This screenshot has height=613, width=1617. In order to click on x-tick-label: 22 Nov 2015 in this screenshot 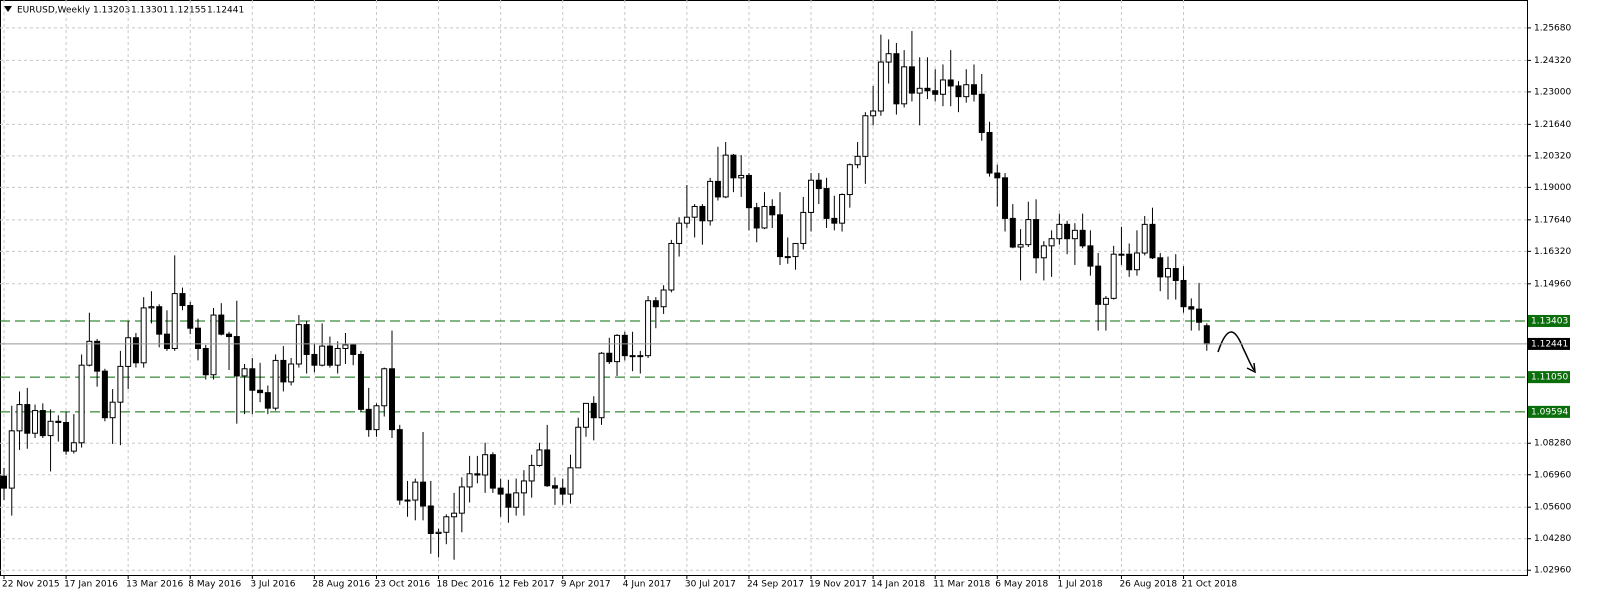, I will do `click(31, 585)`.